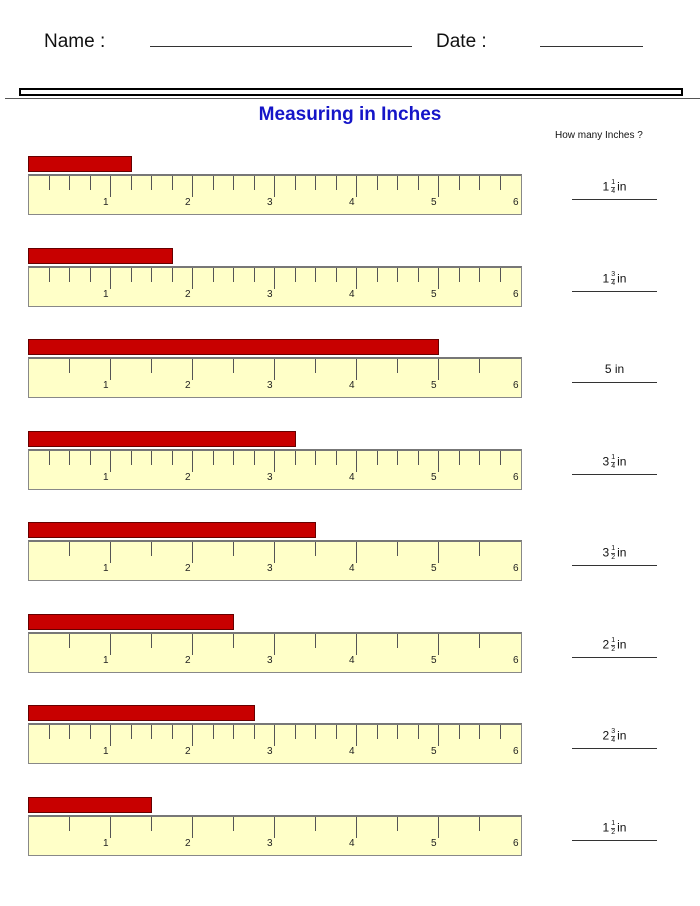 The image size is (700, 906). What do you see at coordinates (606, 735) in the screenshot?
I see `answer-whole: 2` at bounding box center [606, 735].